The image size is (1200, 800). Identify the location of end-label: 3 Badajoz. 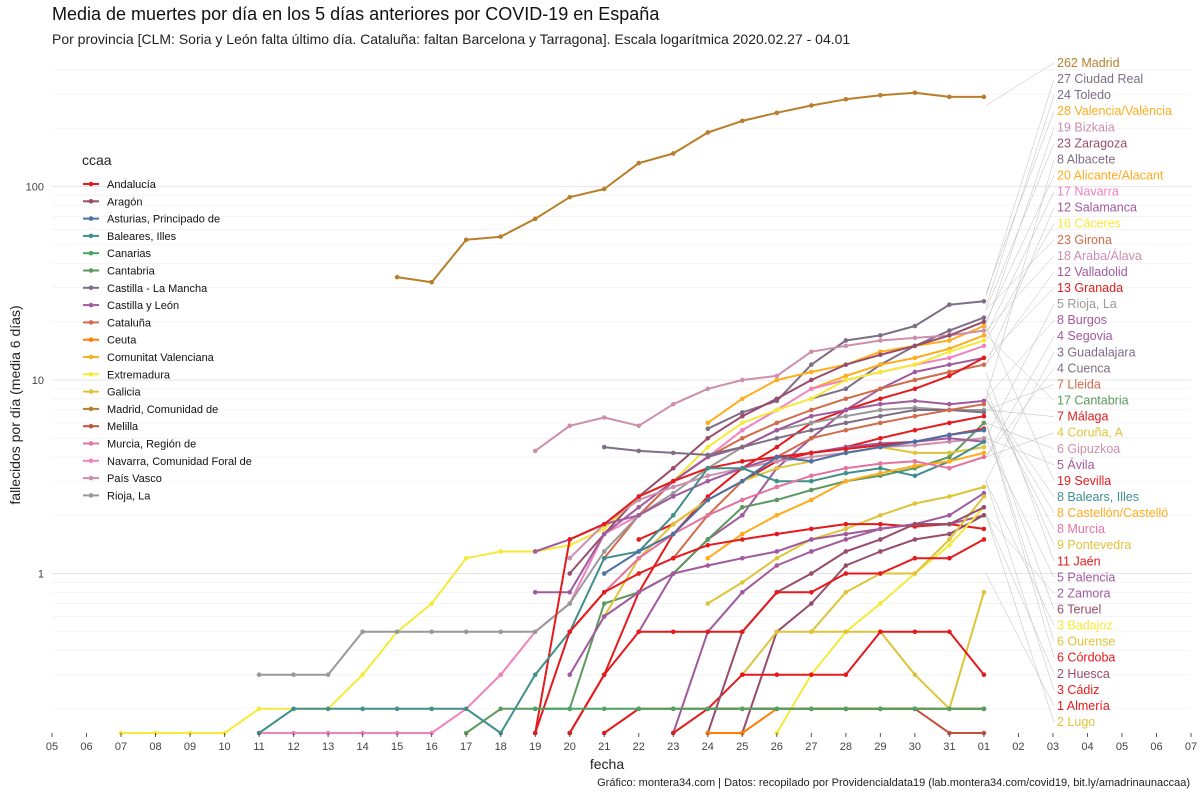
(1049, 557).